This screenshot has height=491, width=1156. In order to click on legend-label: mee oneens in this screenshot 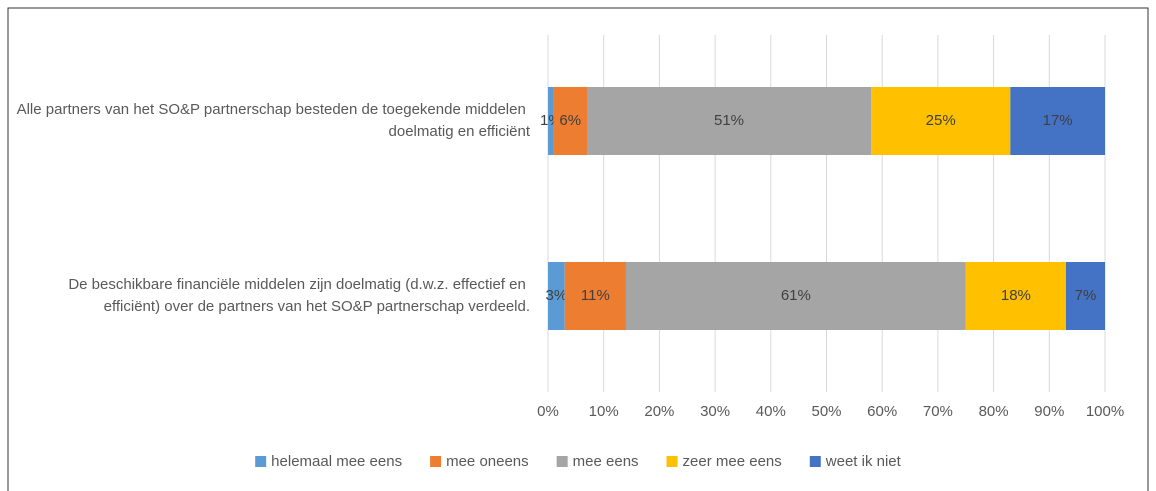, I will do `click(487, 461)`.